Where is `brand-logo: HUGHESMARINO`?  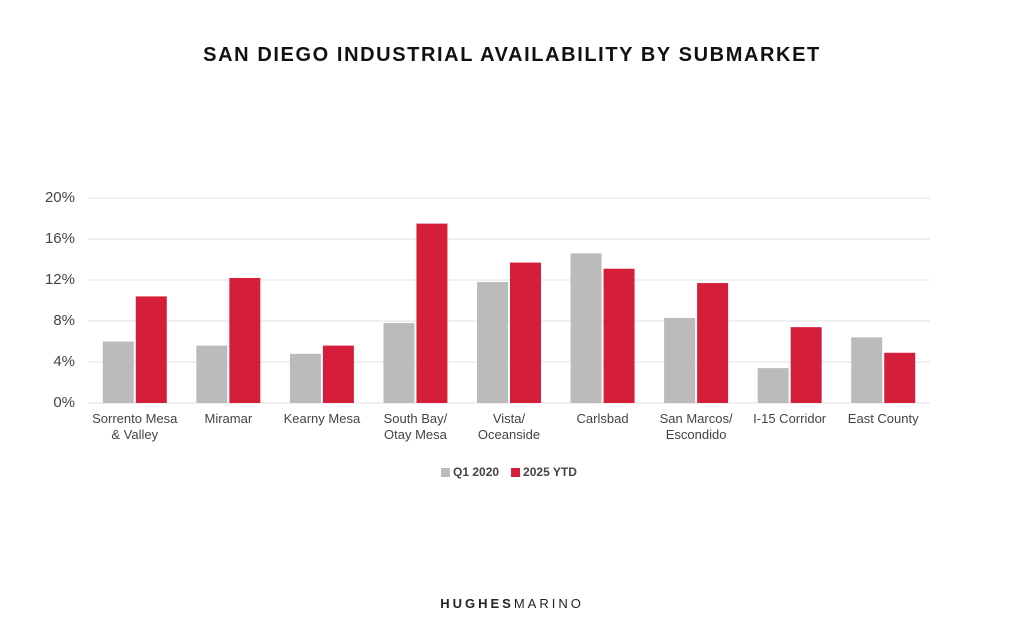 brand-logo: HUGHESMARINO is located at coordinates (512, 603).